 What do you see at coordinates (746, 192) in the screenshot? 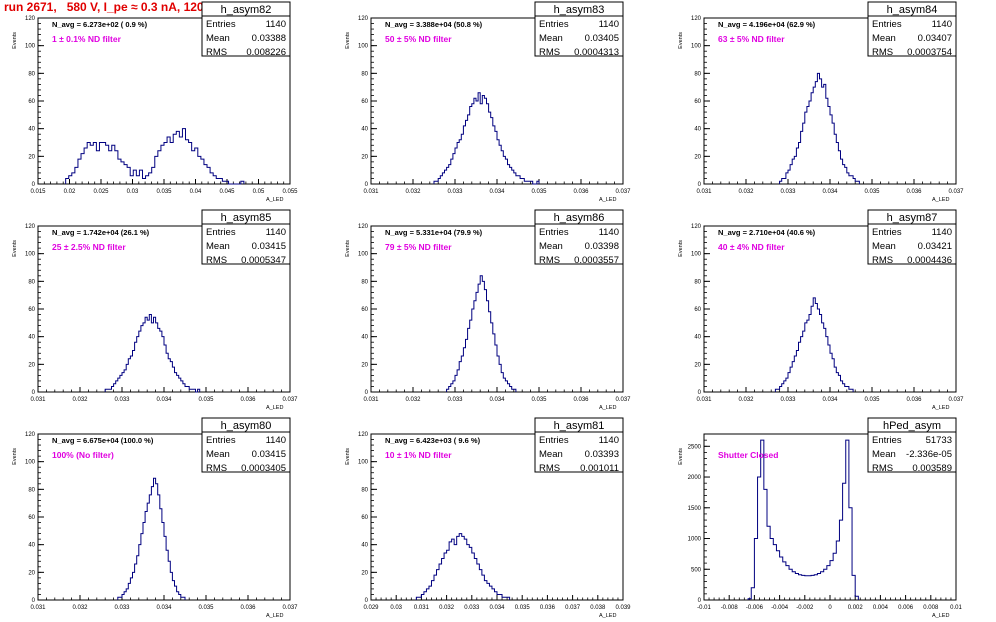
I see `x-tick-label: 0.032` at bounding box center [746, 192].